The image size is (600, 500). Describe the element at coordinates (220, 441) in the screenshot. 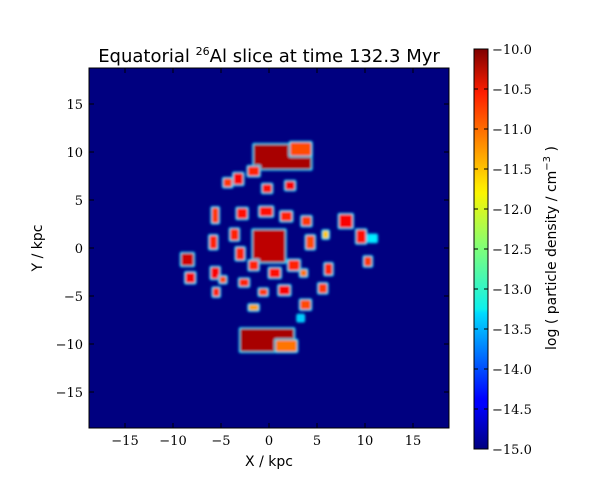

I see `x-tick-label: −5` at that location.